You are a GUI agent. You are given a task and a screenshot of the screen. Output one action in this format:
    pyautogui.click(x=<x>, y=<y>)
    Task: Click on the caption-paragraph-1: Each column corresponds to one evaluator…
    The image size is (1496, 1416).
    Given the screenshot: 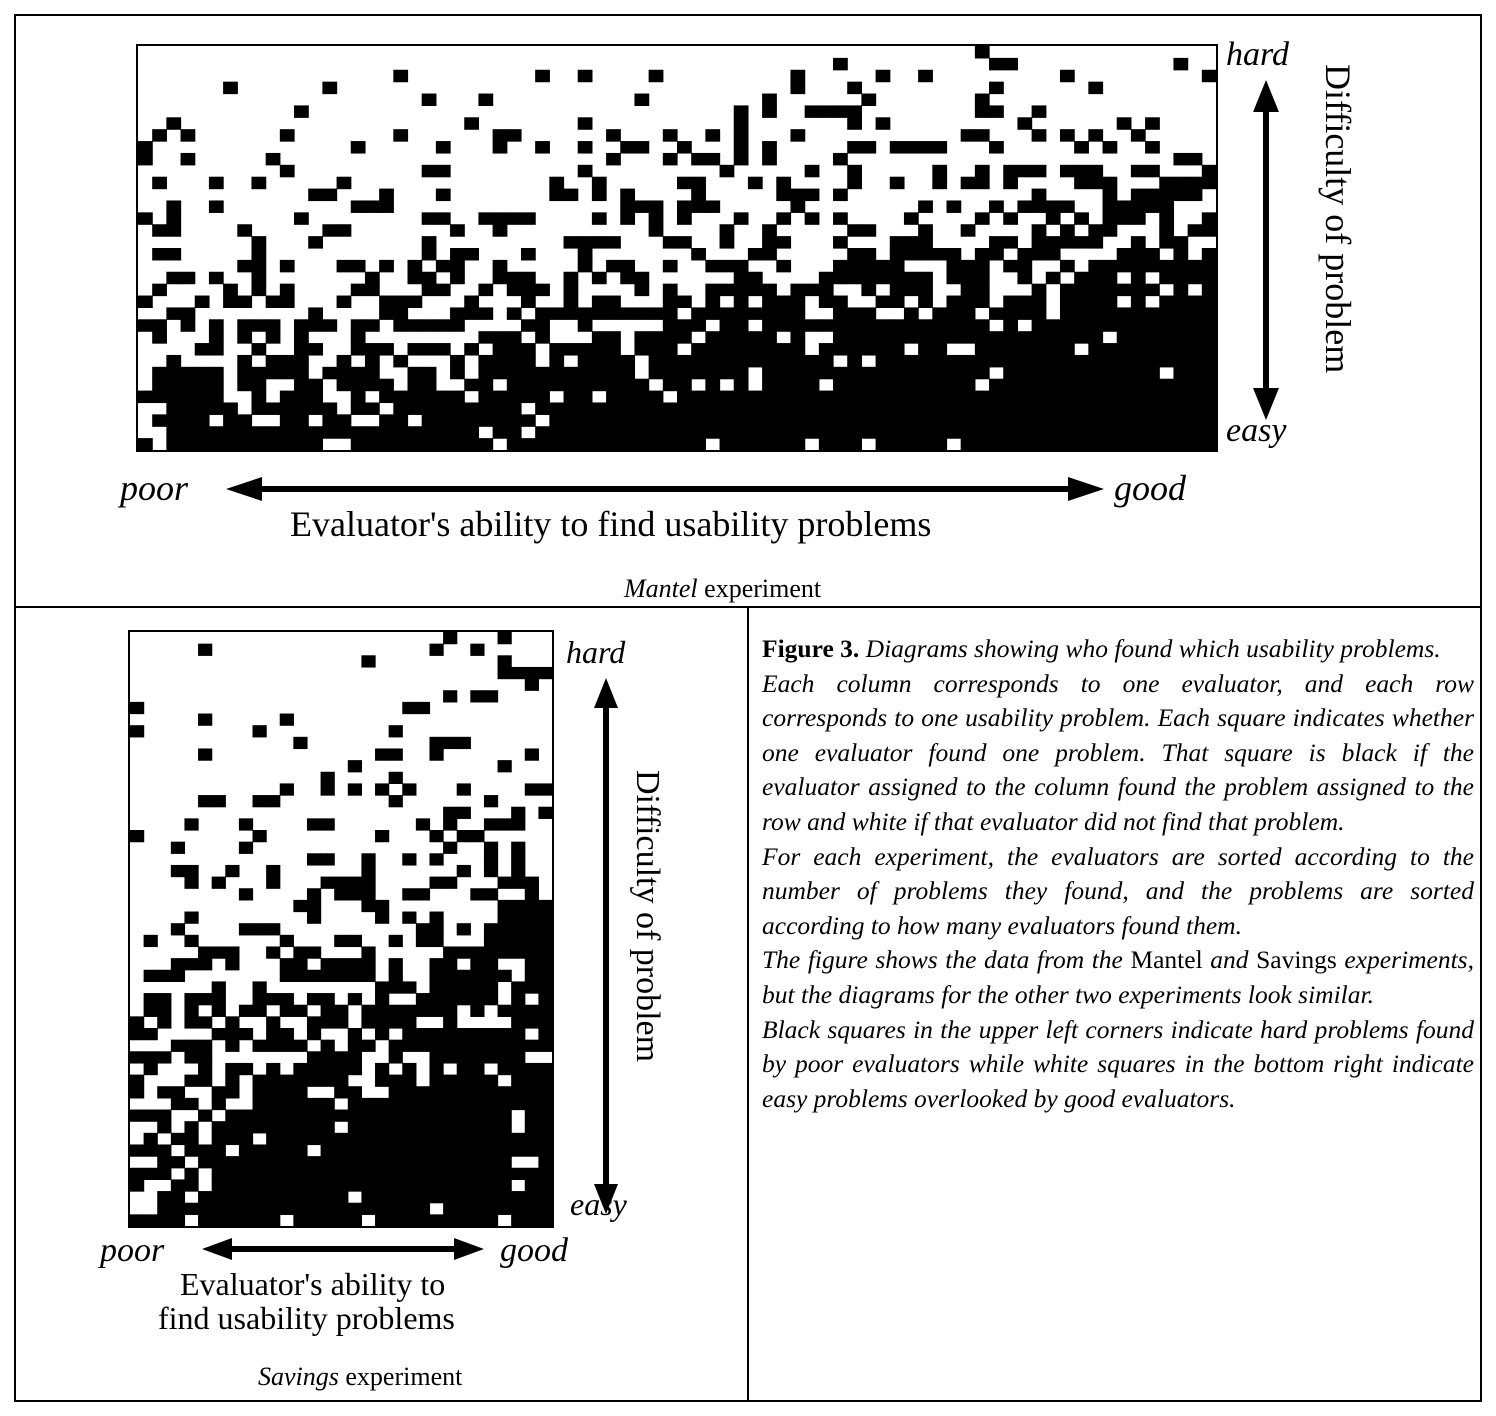 What is the action you would take?
    pyautogui.click(x=1118, y=752)
    